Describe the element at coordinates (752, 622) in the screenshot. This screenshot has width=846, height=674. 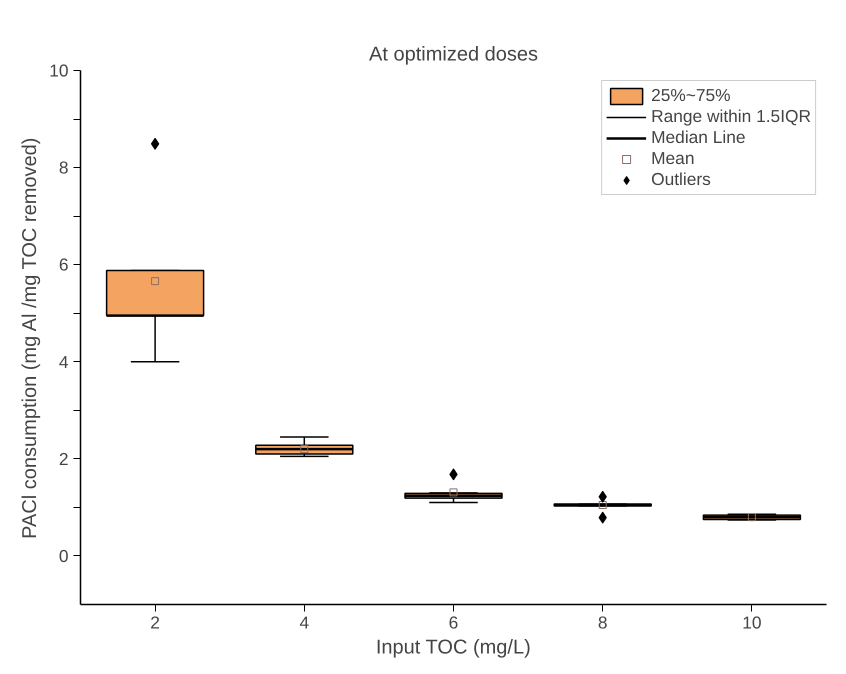
I see `x-tick-label: 10` at that location.